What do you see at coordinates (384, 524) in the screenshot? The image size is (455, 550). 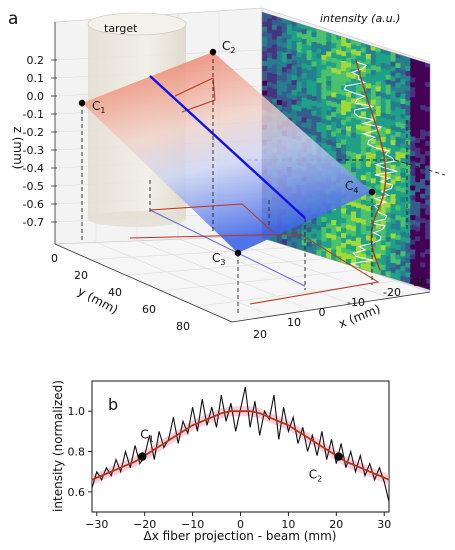 I see `panel-b-xtick-label: 30` at bounding box center [384, 524].